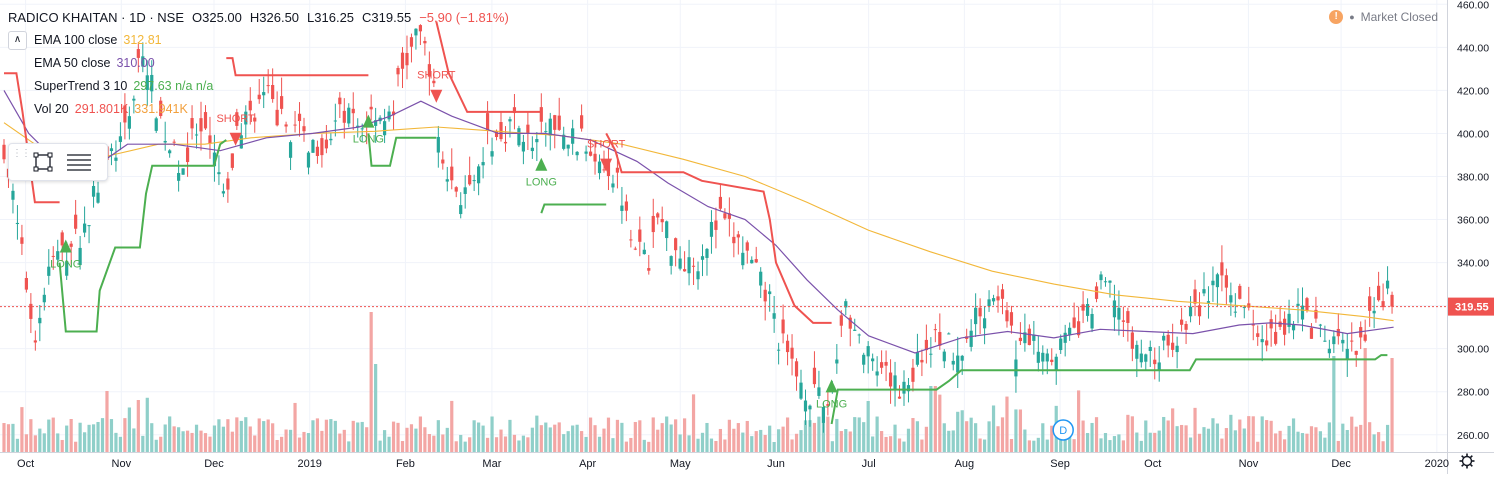  What do you see at coordinates (51, 109) in the screenshot?
I see `volume-name: Vol 20` at bounding box center [51, 109].